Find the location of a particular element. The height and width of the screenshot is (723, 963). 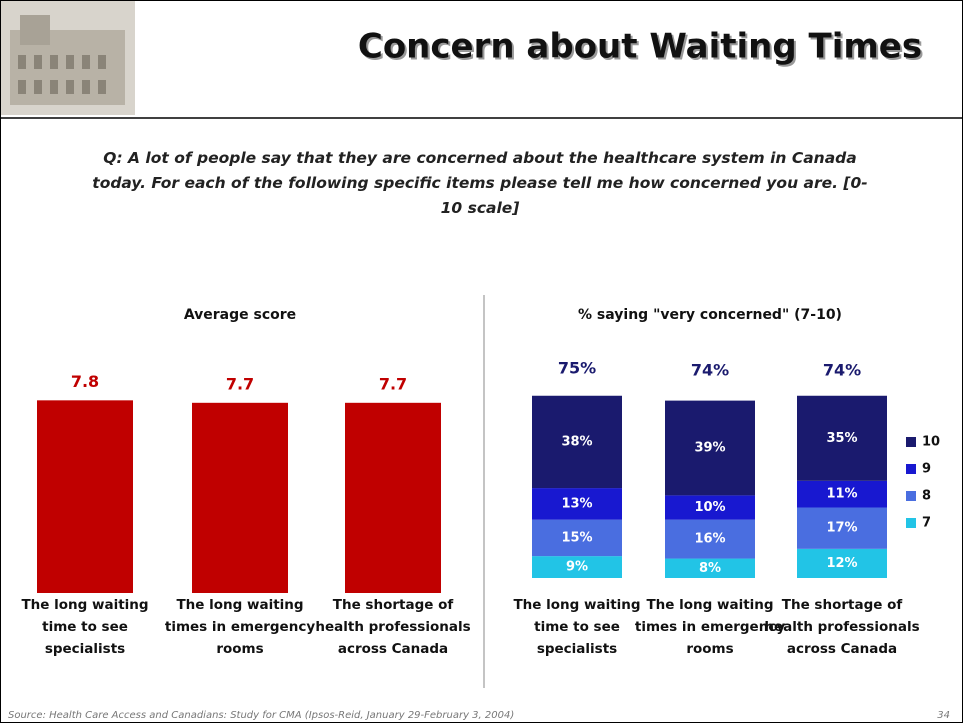

chart-title: % saying "very concerned" (7-10) is located at coordinates (710, 315).